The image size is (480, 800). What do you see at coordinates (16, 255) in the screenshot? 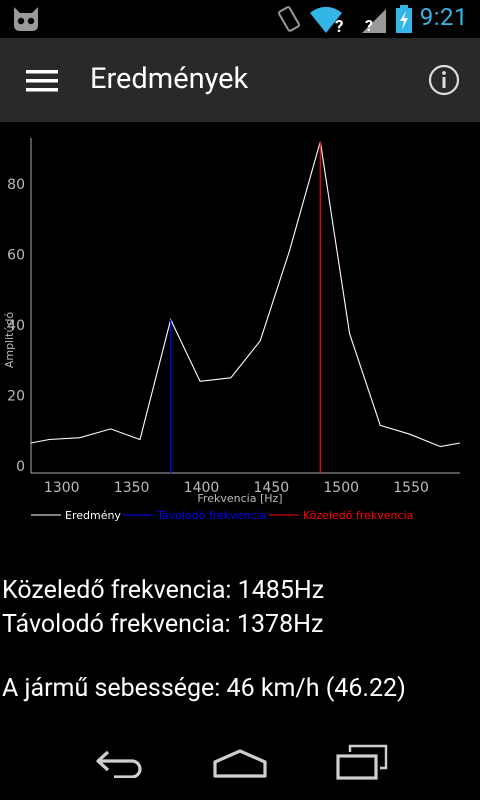
I see `y-tick-label: 60` at bounding box center [16, 255].